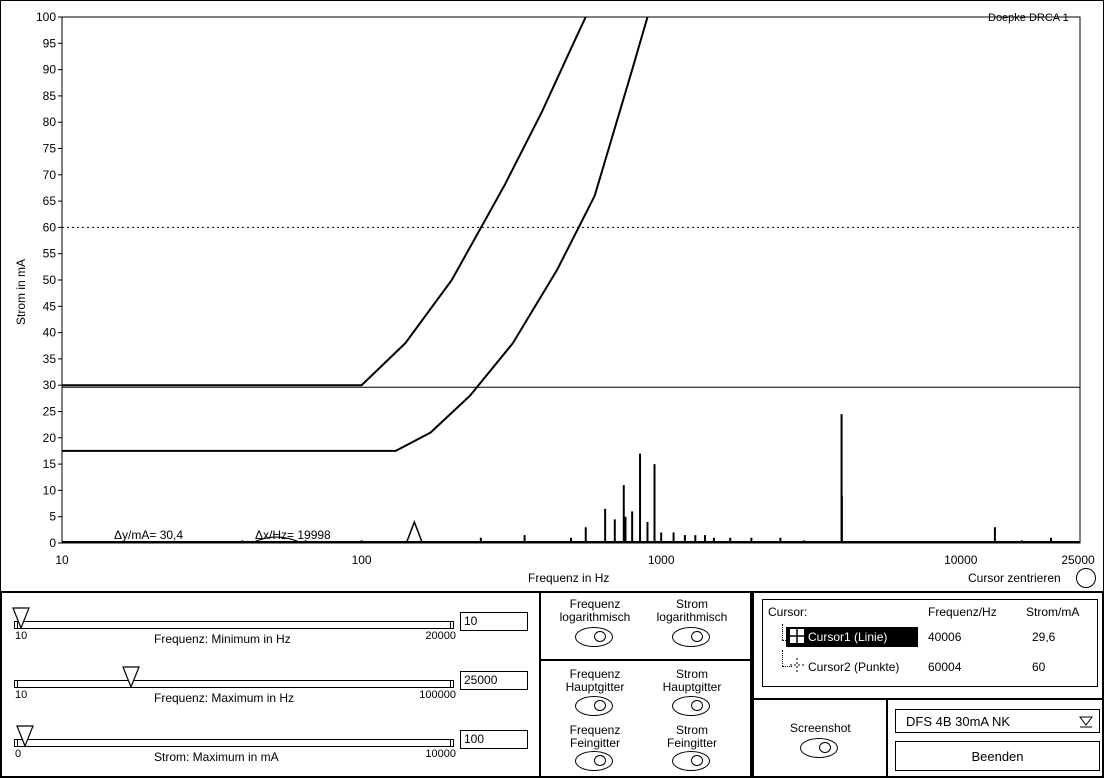 The height and width of the screenshot is (778, 1104). What do you see at coordinates (52, 517) in the screenshot?
I see `y-tick-label: 5` at bounding box center [52, 517].